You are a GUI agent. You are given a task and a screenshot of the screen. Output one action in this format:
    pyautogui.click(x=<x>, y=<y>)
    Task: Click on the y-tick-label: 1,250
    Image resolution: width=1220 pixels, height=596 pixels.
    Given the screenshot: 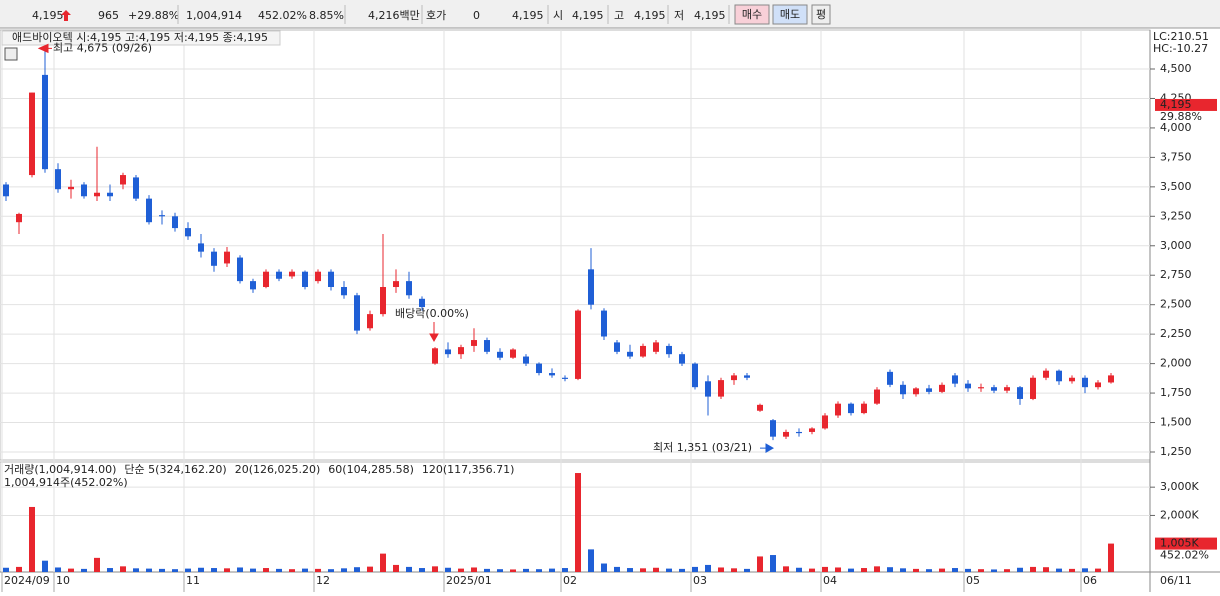 What is the action you would take?
    pyautogui.click(x=1176, y=451)
    